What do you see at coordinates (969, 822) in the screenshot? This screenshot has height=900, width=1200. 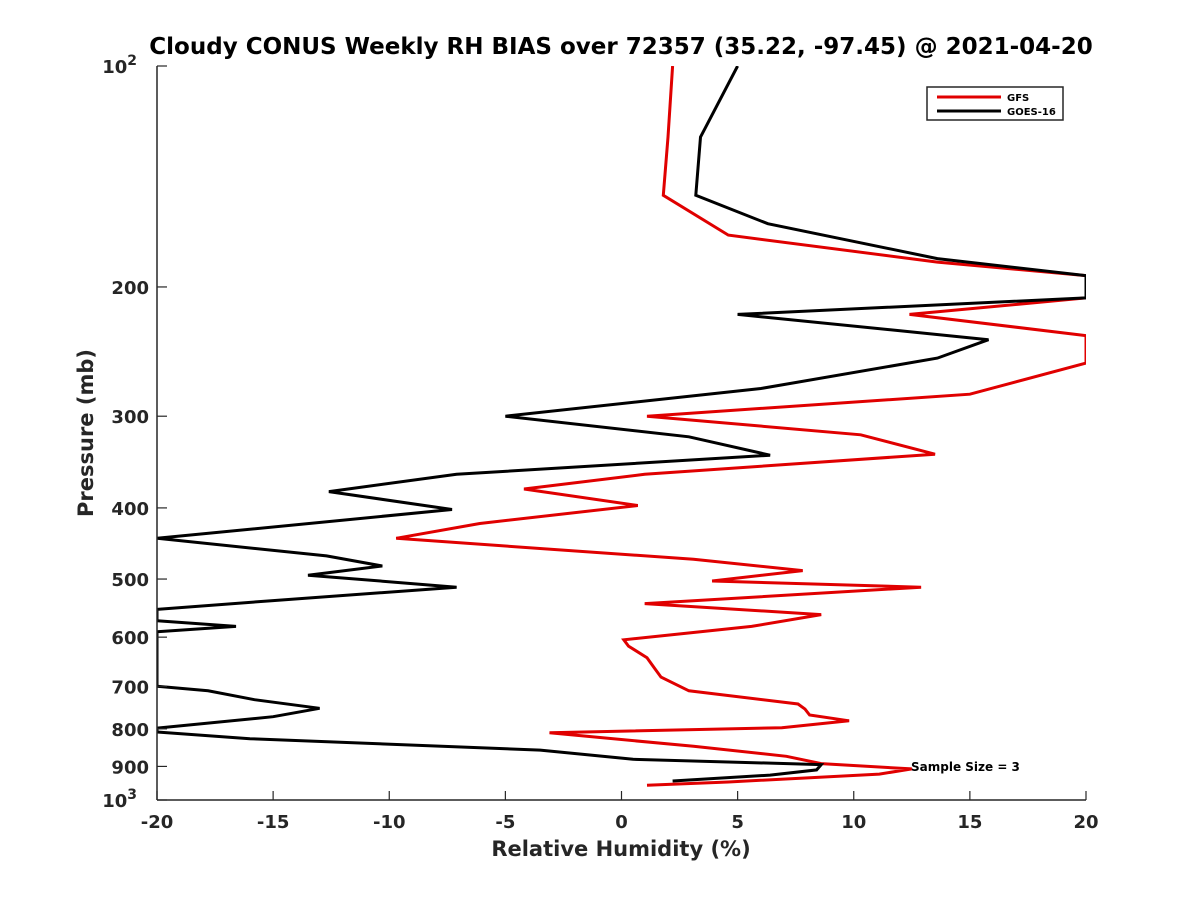 I see `x-tick-label: 15` at bounding box center [969, 822].